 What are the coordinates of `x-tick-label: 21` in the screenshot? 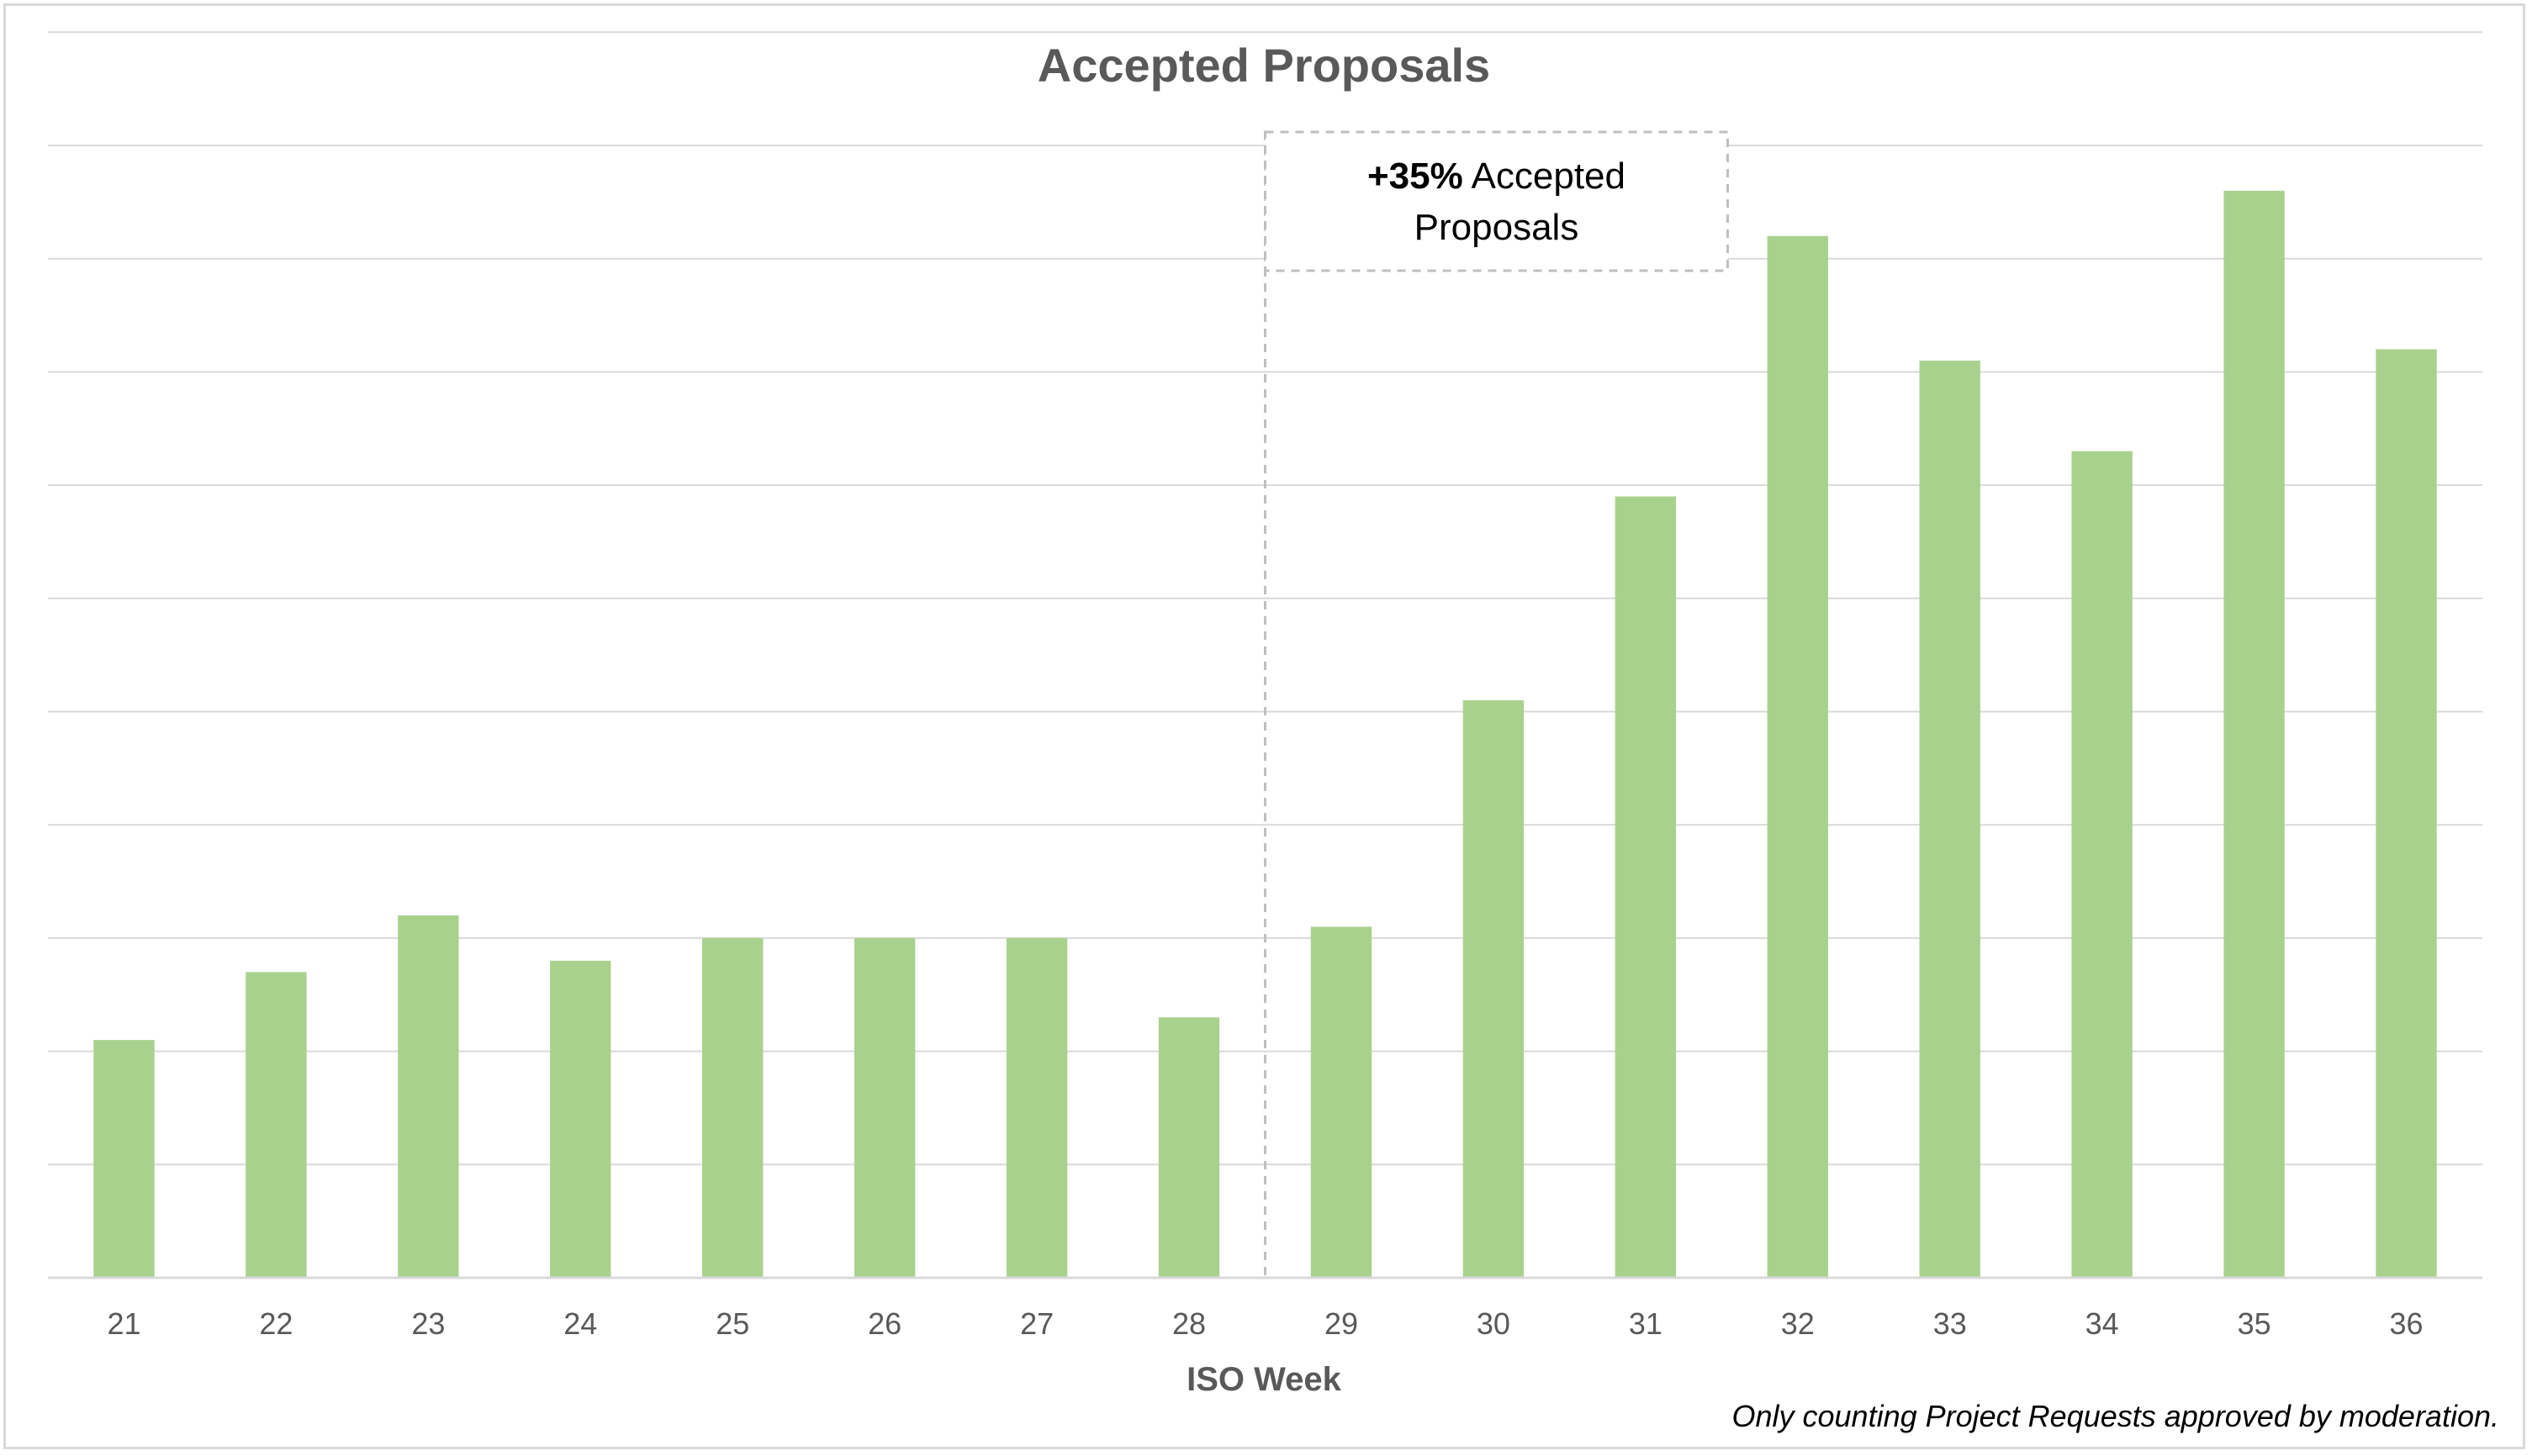 It's located at (123, 1323).